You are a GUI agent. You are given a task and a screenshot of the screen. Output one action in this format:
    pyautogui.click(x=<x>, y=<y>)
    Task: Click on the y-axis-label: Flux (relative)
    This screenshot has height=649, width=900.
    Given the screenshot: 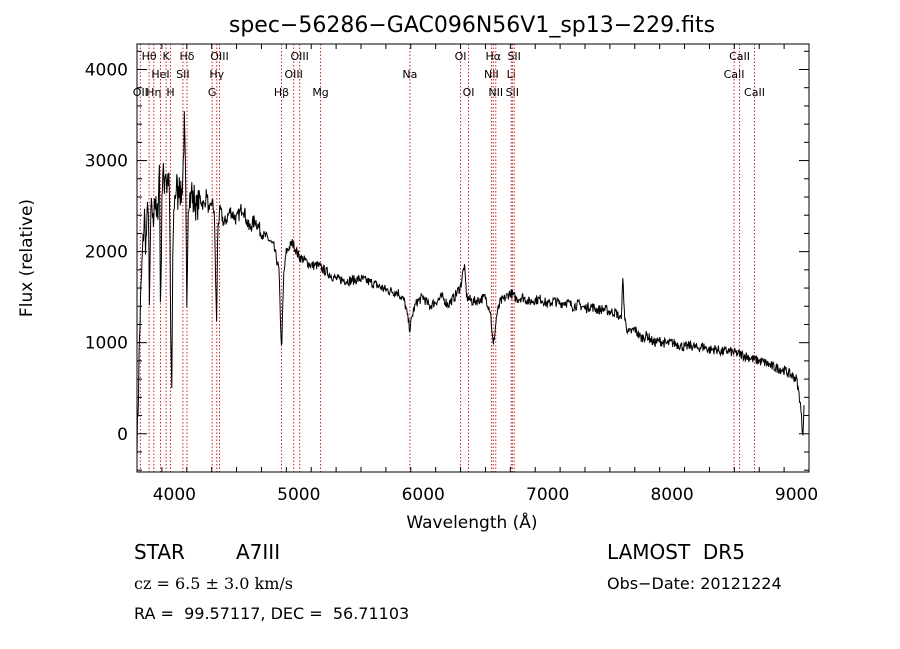 What is the action you would take?
    pyautogui.click(x=27, y=258)
    